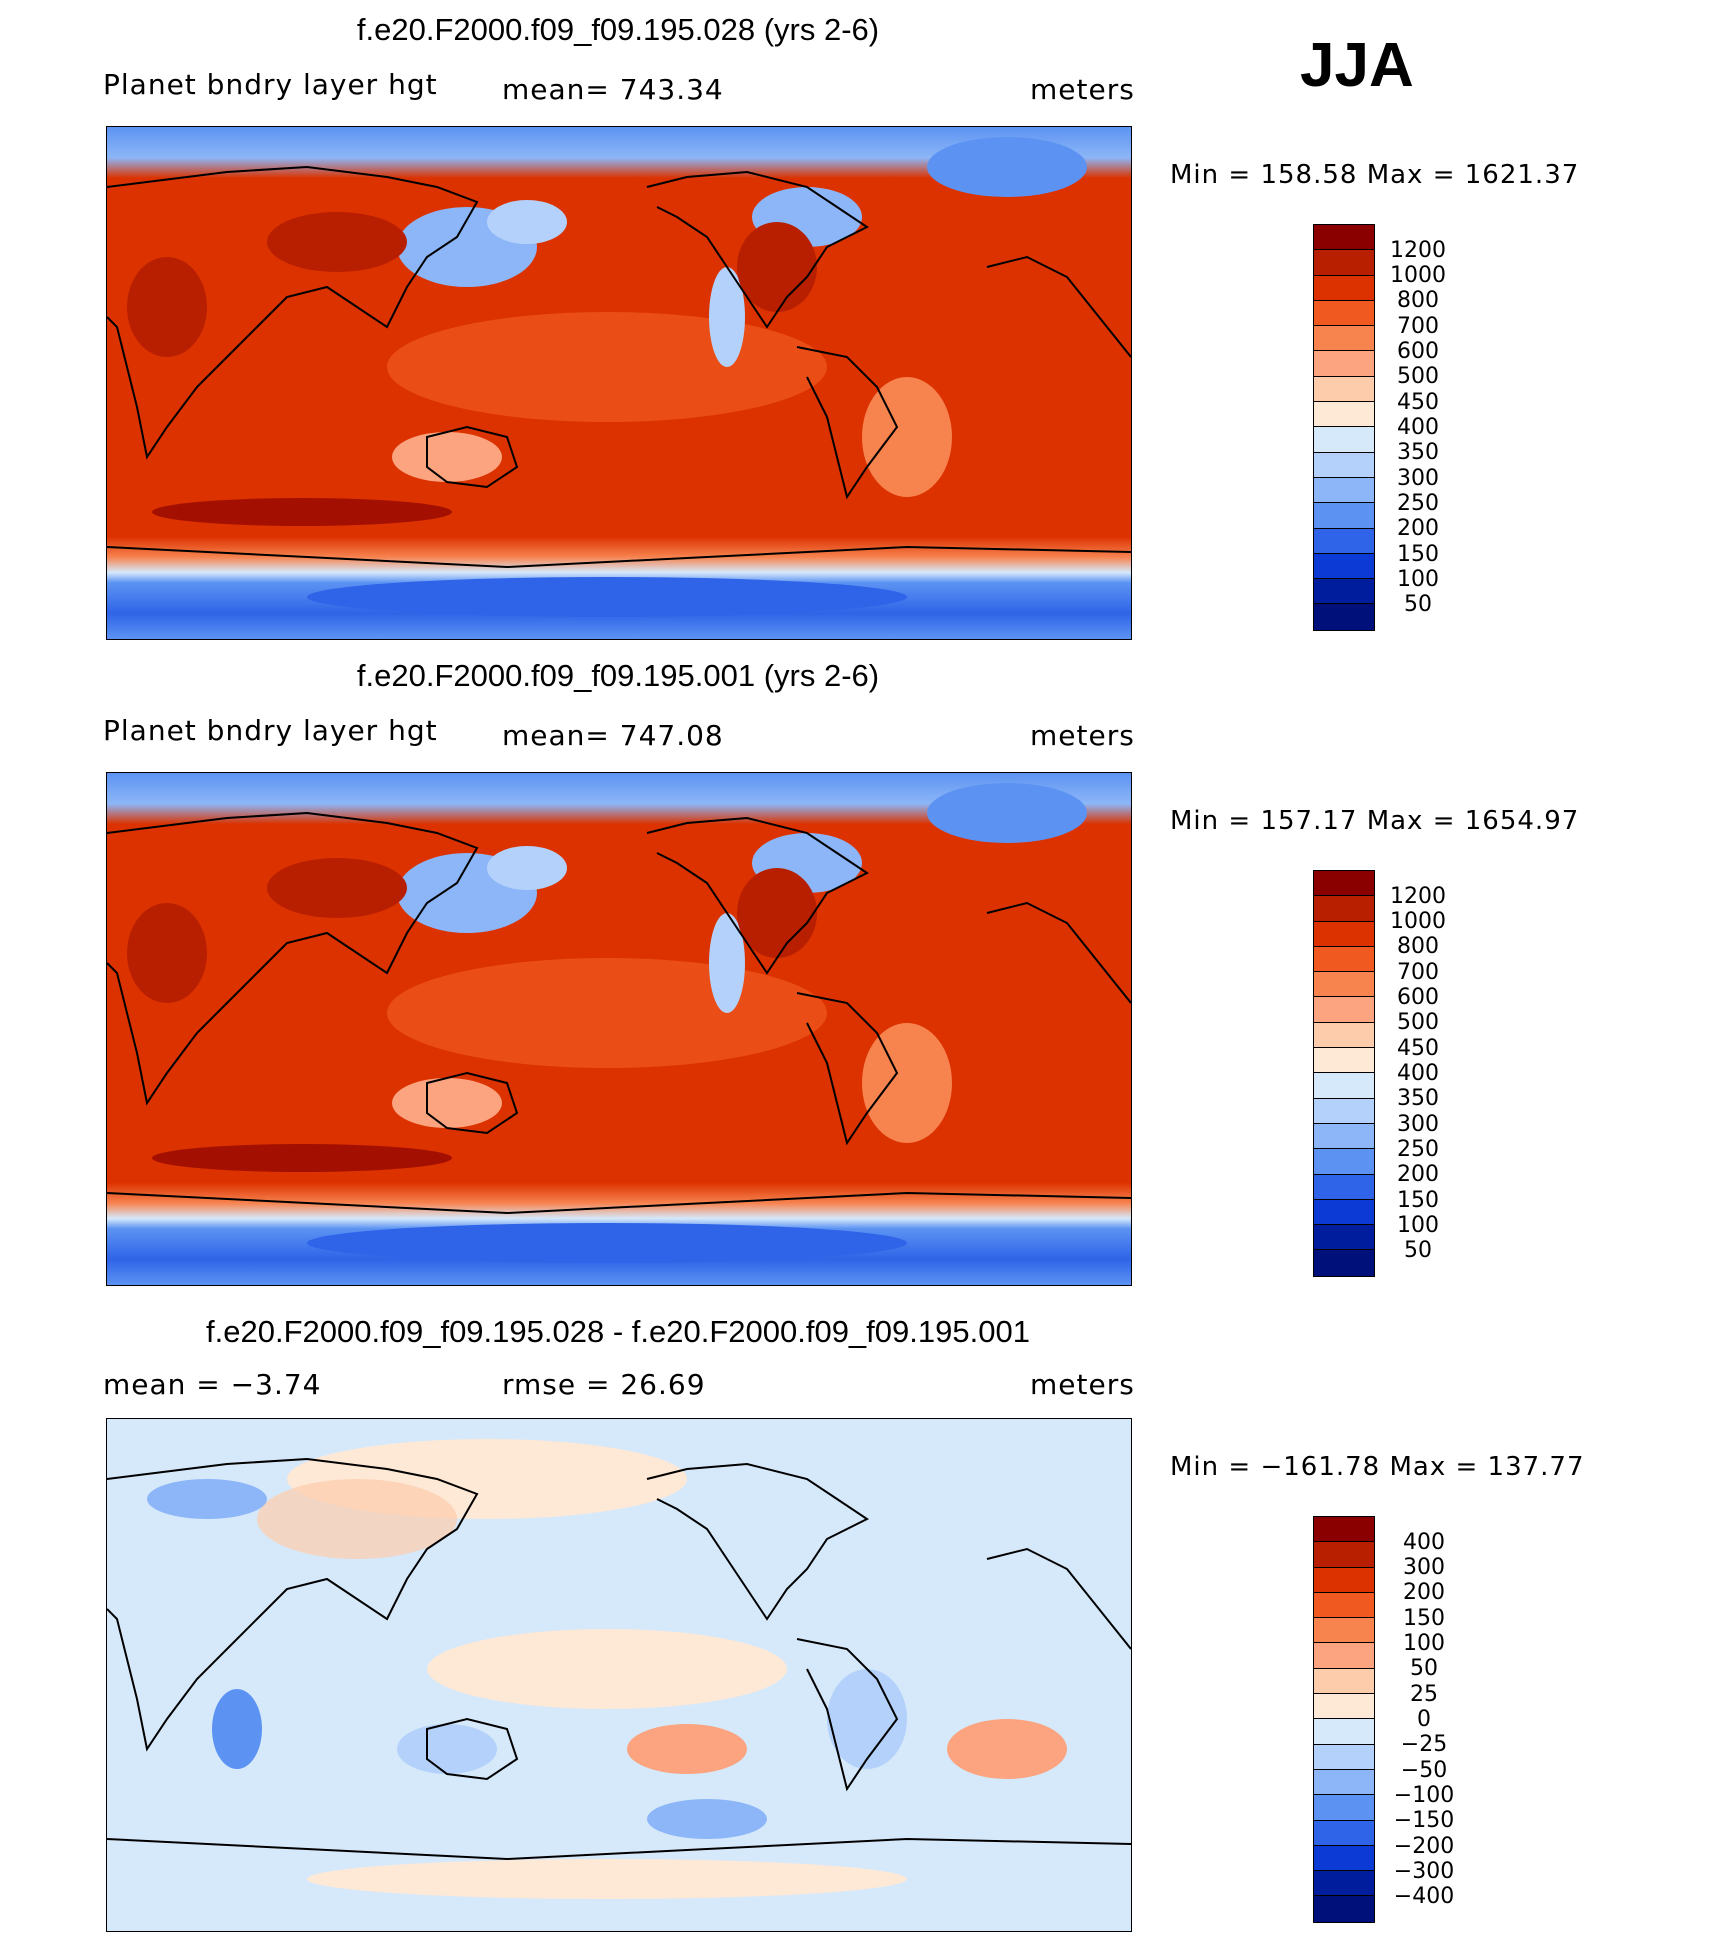 The image size is (1710, 1936). I want to click on panel3-colorbar-label: −400, so click(1424, 1896).